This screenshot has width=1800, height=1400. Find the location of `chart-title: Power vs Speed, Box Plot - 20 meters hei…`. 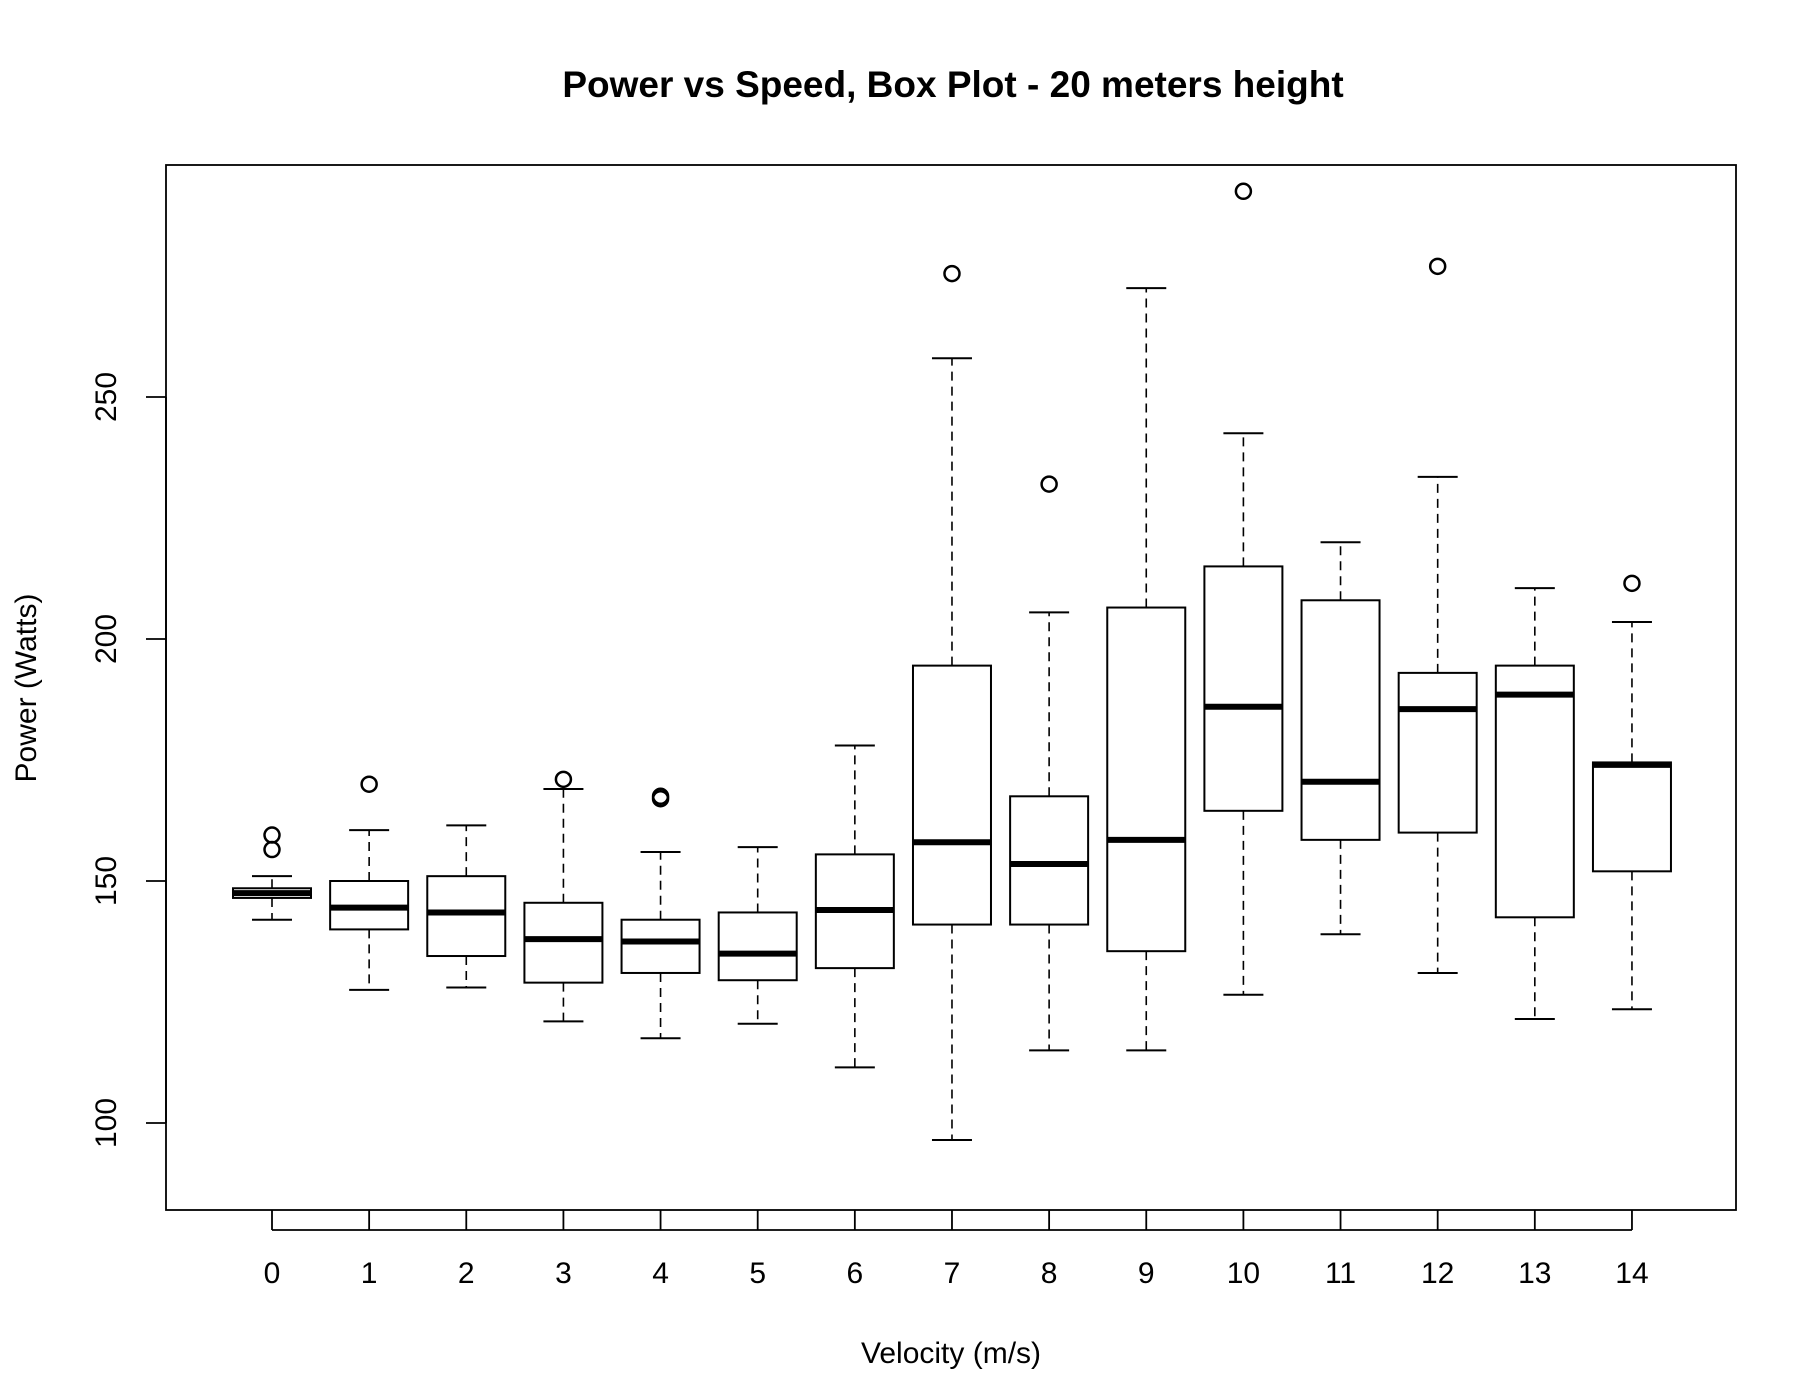

chart-title: Power vs Speed, Box Plot - 20 meters hei… is located at coordinates (952, 84).